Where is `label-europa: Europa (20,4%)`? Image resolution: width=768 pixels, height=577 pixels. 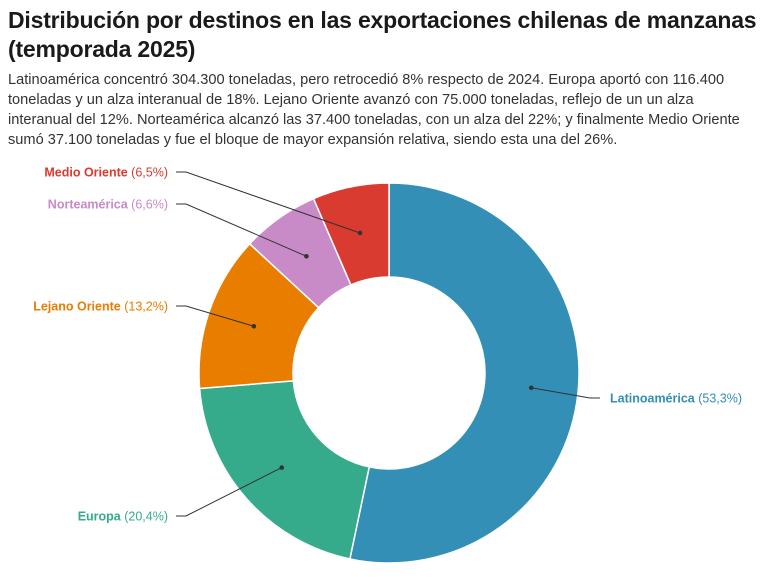 label-europa: Europa (20,4%) is located at coordinates (123, 517).